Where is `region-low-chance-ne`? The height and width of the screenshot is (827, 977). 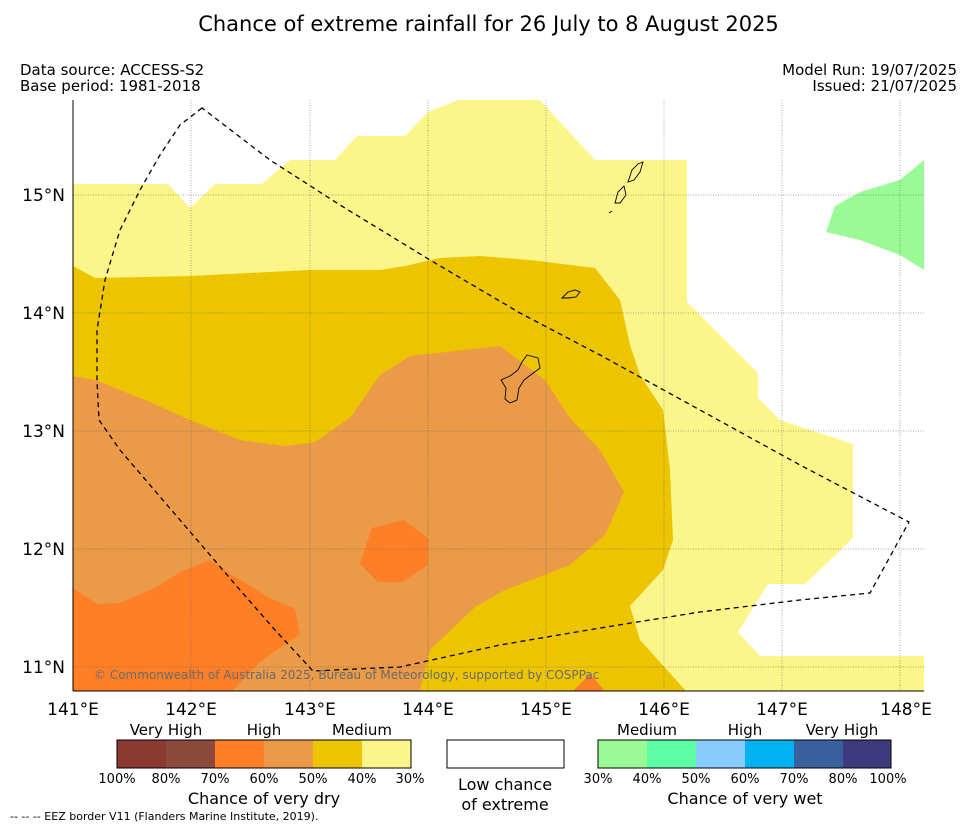
region-low-chance-ne is located at coordinates (912, 130).